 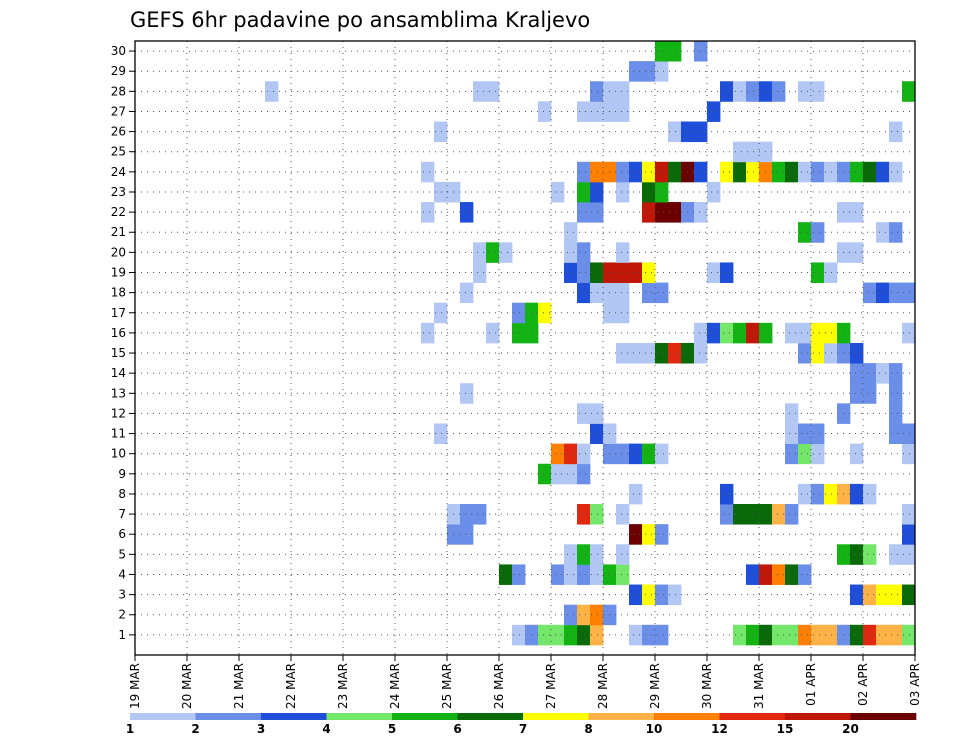 What do you see at coordinates (118, 353) in the screenshot?
I see `y-tick-label: 15` at bounding box center [118, 353].